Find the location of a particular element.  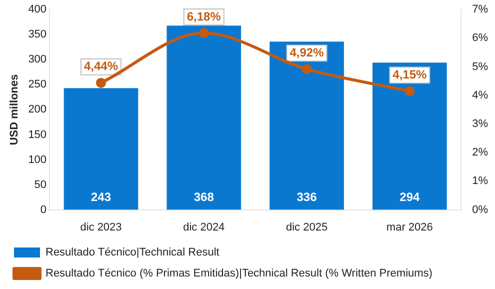

x-tick-label: dic 2024 is located at coordinates (204, 227).